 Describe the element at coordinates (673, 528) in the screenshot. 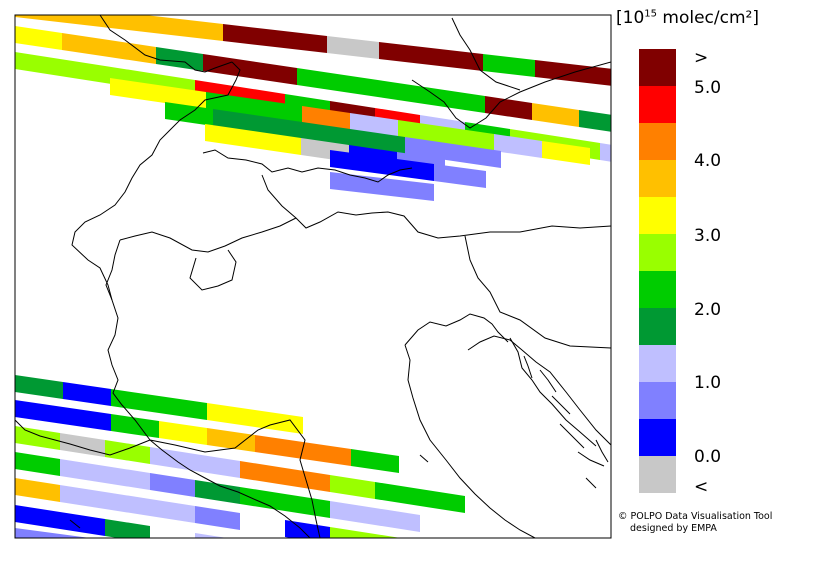

I see `credit-line-2: designed by EMPA` at that location.